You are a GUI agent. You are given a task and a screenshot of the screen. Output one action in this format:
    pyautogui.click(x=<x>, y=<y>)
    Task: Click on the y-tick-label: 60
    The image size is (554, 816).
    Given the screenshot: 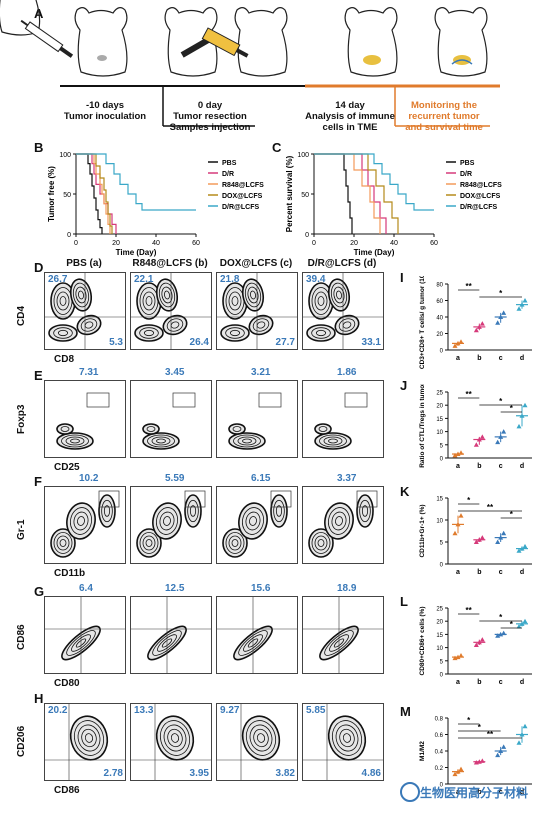 What is the action you would take?
    pyautogui.click(x=439, y=302)
    